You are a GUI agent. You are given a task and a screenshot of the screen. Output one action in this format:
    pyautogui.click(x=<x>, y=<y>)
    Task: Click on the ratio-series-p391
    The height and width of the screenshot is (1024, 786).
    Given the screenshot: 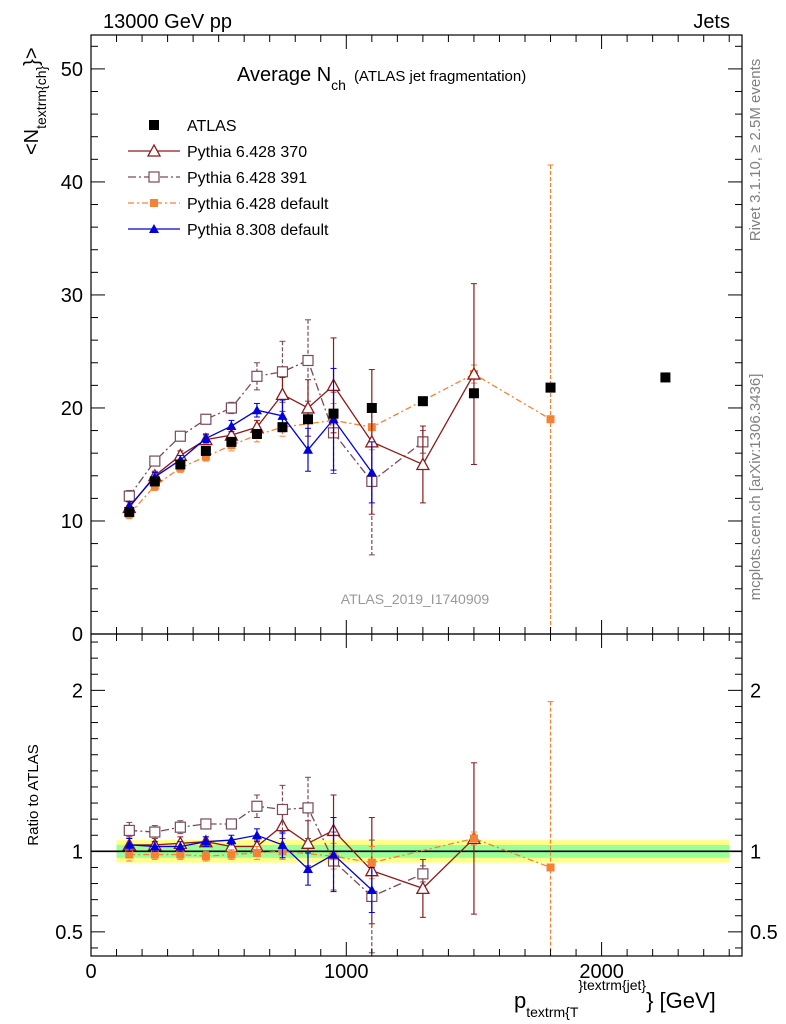 What is the action you would take?
    pyautogui.click(x=276, y=865)
    